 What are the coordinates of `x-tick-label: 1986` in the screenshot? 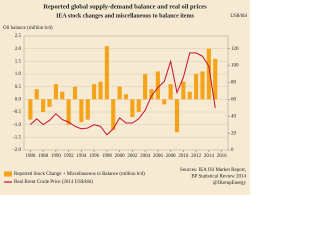 It's located at (30, 156).